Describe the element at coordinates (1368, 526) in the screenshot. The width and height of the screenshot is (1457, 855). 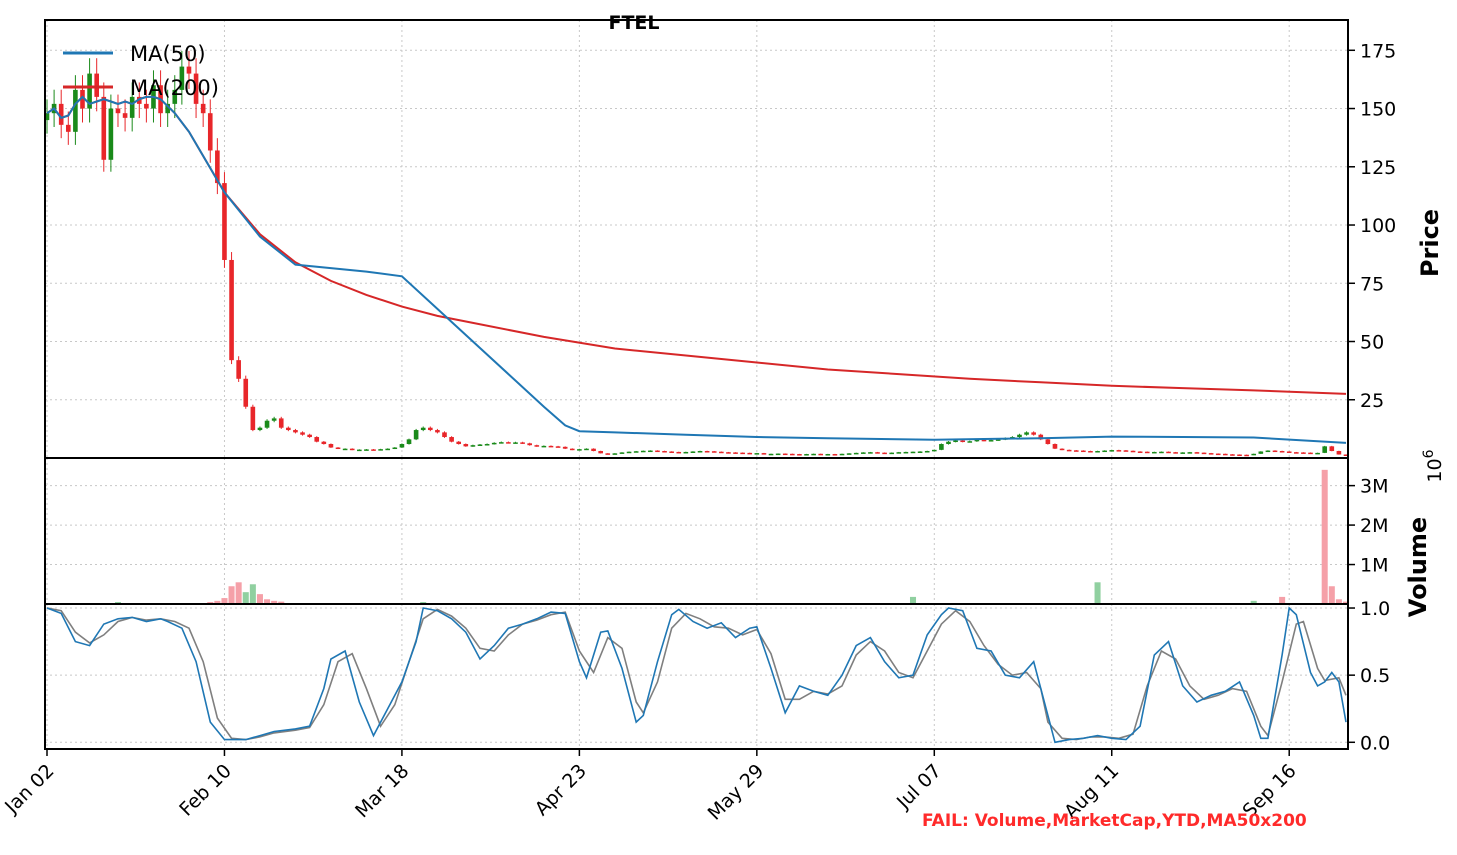
I see `volume-y-ticks: 1M 2M 3M` at that location.